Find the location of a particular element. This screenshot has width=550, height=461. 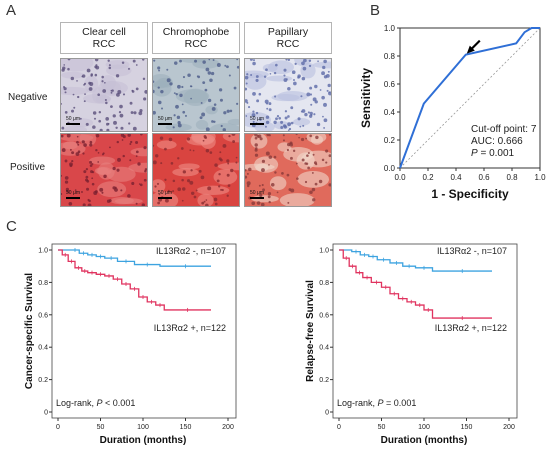

micrograph-positive-chromophobe is located at coordinates (196, 170).